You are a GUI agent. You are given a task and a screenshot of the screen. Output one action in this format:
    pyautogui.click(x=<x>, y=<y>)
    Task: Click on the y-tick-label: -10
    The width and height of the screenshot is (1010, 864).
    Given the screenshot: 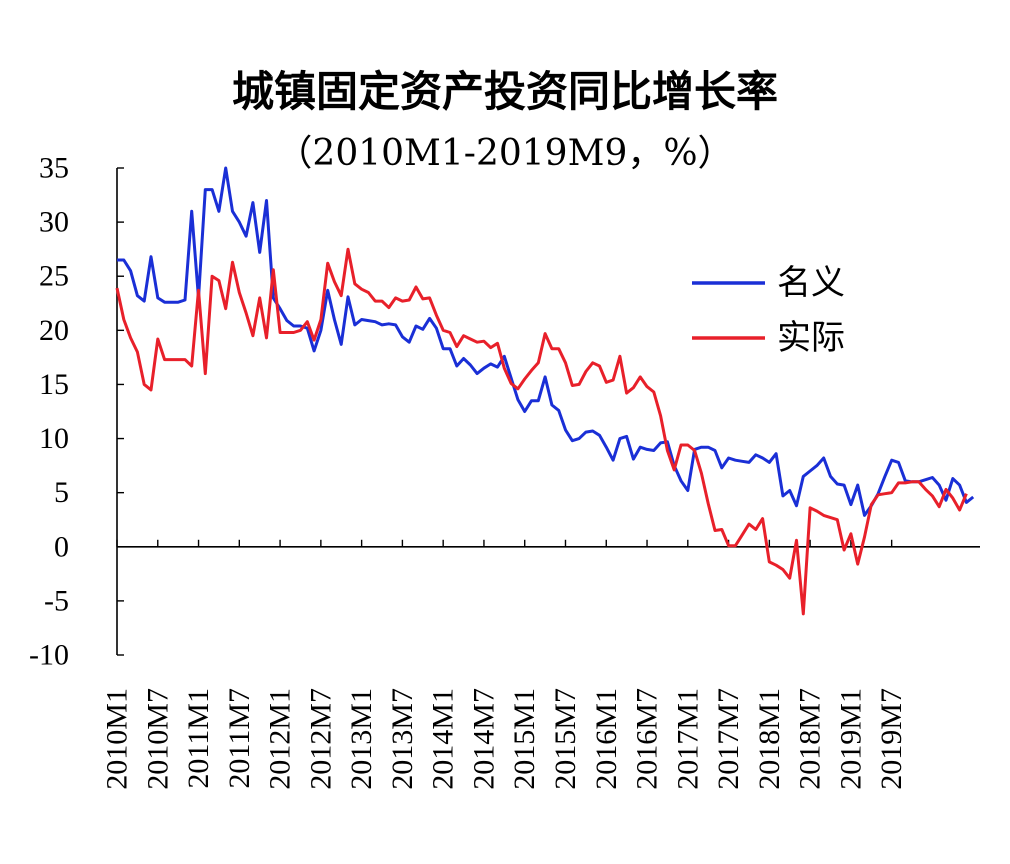 What is the action you would take?
    pyautogui.click(x=49, y=655)
    